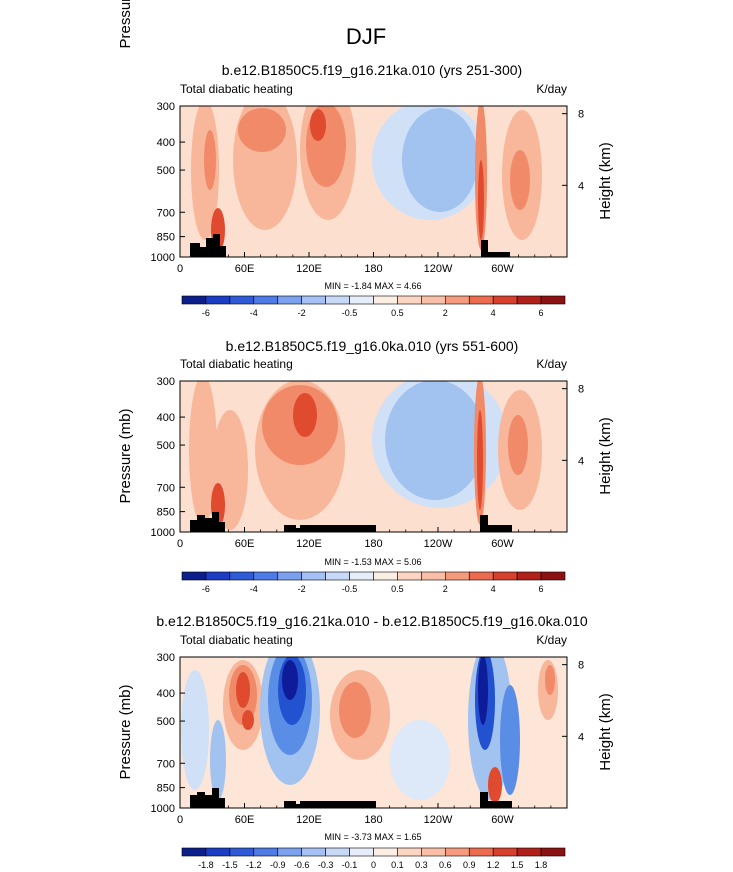 Image resolution: width=733 pixels, height=872 pixels. I want to click on panel-3-cooling-max, so click(483, 691).